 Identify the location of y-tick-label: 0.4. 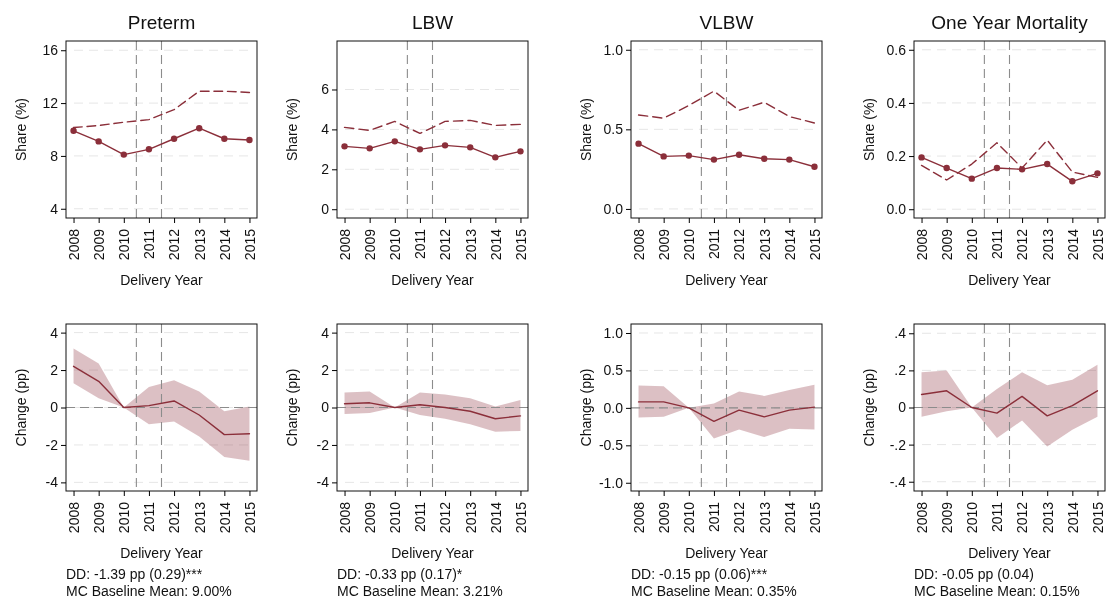
(896, 102).